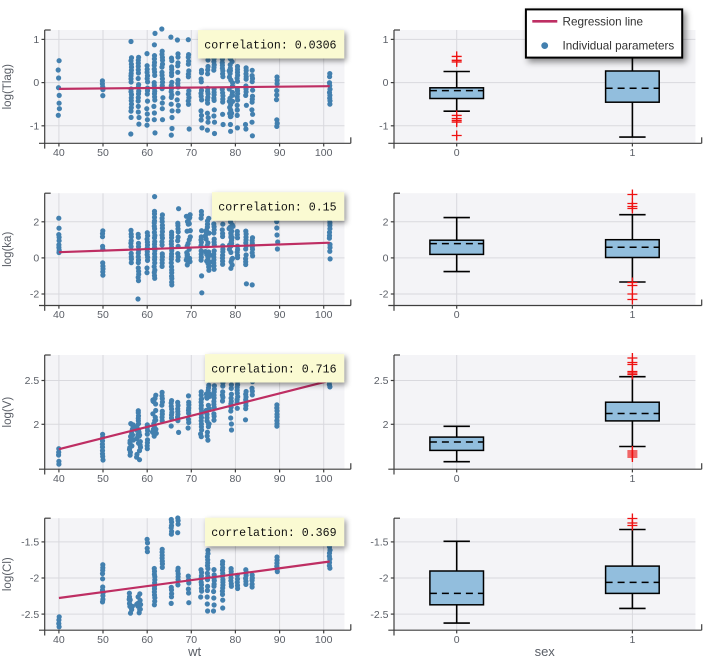  Describe the element at coordinates (270, 45) in the screenshot. I see `svg-text: correlation: 0.0306` at that location.